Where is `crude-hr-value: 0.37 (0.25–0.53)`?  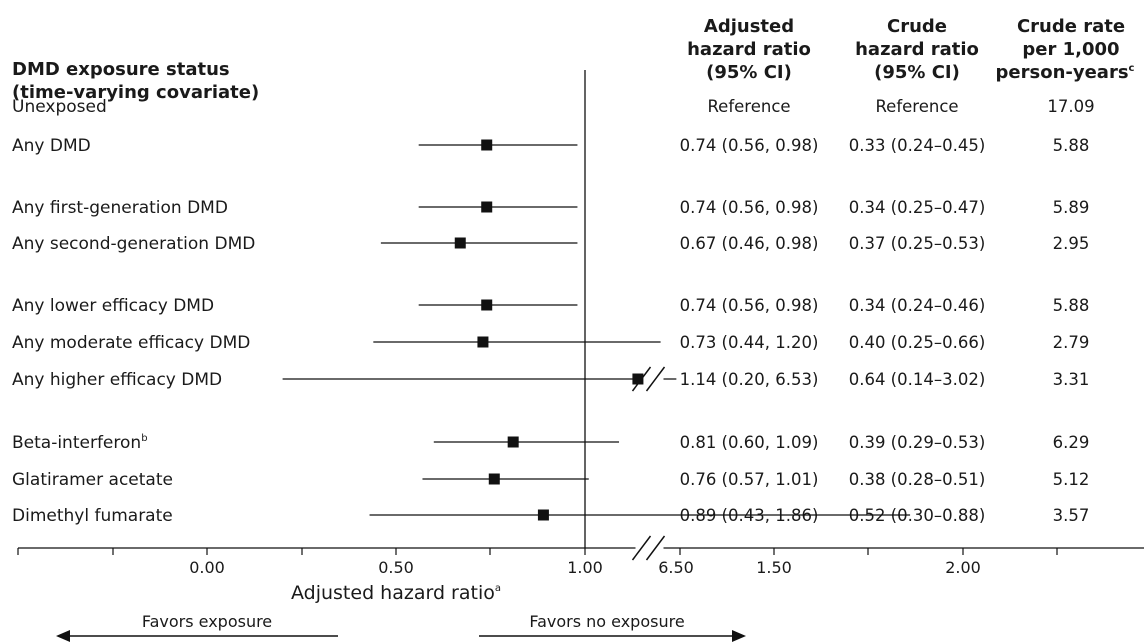
crude-hr-value: 0.37 (0.25–0.53) is located at coordinates (917, 243).